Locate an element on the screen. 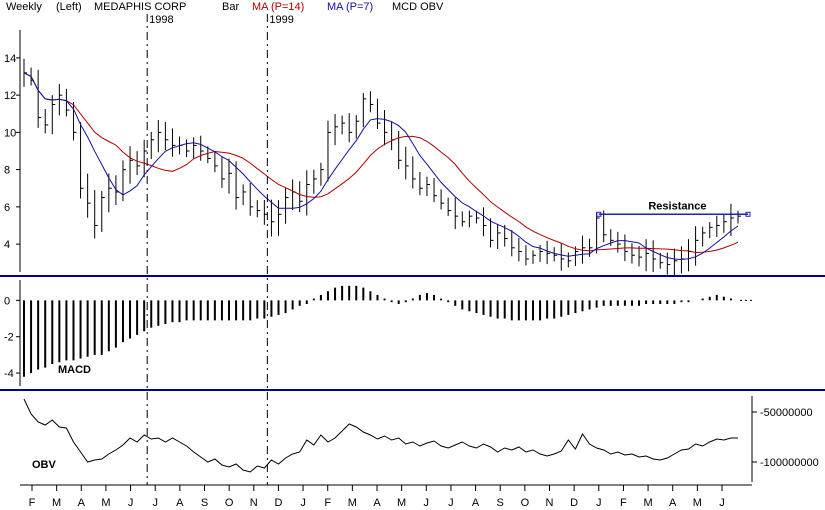  obv-tick-label: -100000000 is located at coordinates (789, 463).